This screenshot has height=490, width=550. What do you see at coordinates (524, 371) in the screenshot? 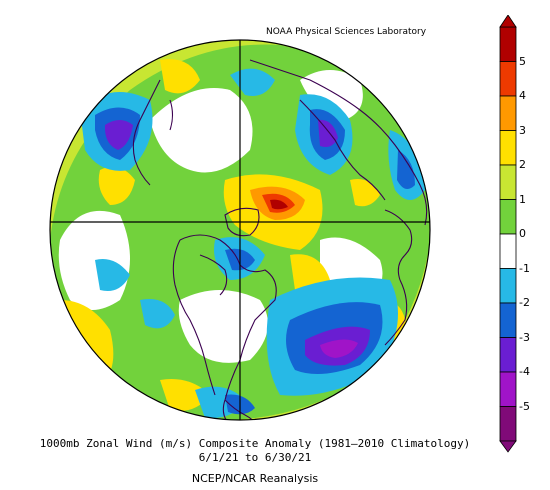
I see `colorbar-tick-label: -4` at bounding box center [524, 371].